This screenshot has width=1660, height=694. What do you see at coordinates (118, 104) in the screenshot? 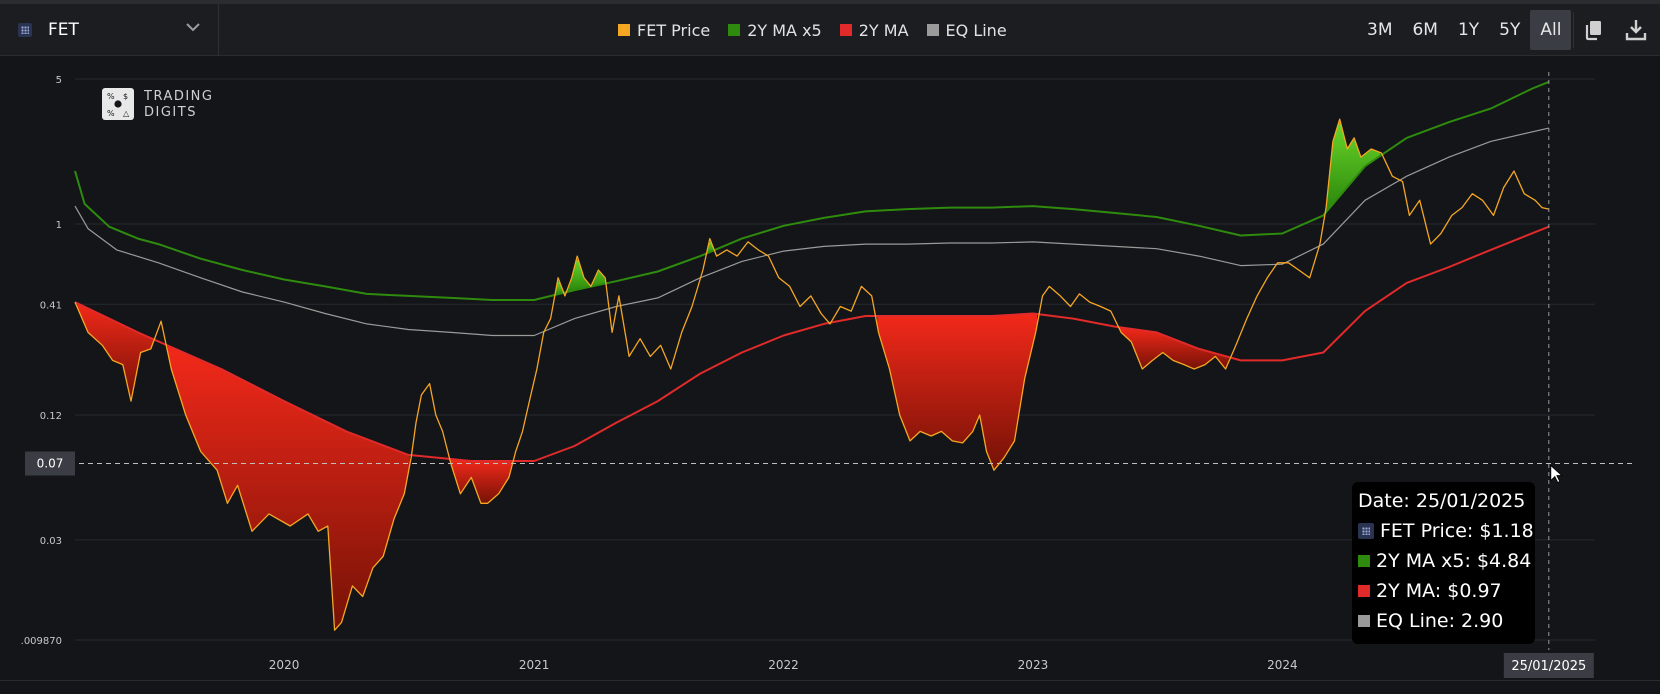
I see `watermark-logo-dot` at bounding box center [118, 104].